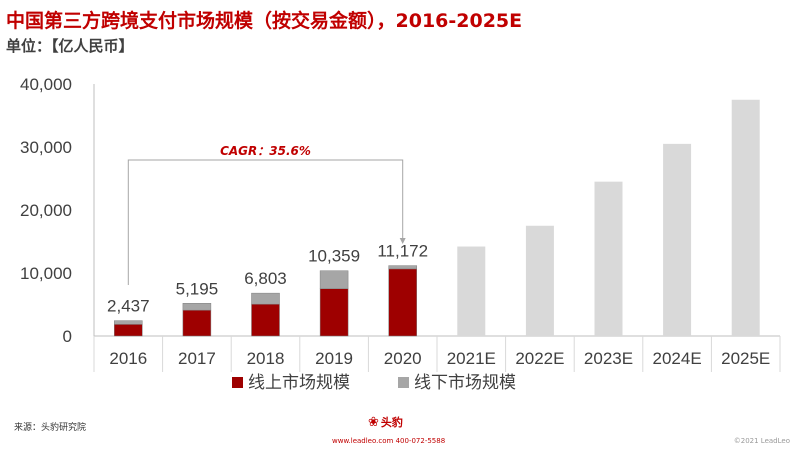  Describe the element at coordinates (403, 358) in the screenshot. I see `x-tick-label: 2020` at that location.